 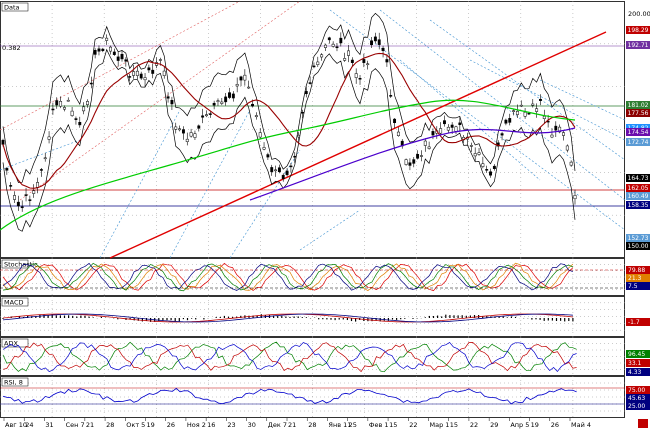 I want to click on stochastic-tag-label: 21.3, so click(x=635, y=278).